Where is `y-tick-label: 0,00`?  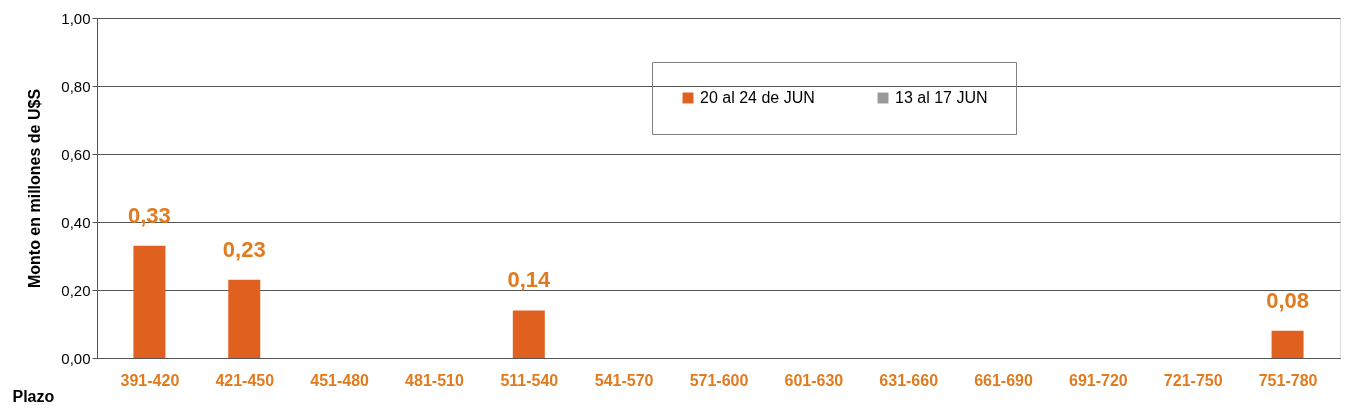
y-tick-label: 0,00 is located at coordinates (76, 358).